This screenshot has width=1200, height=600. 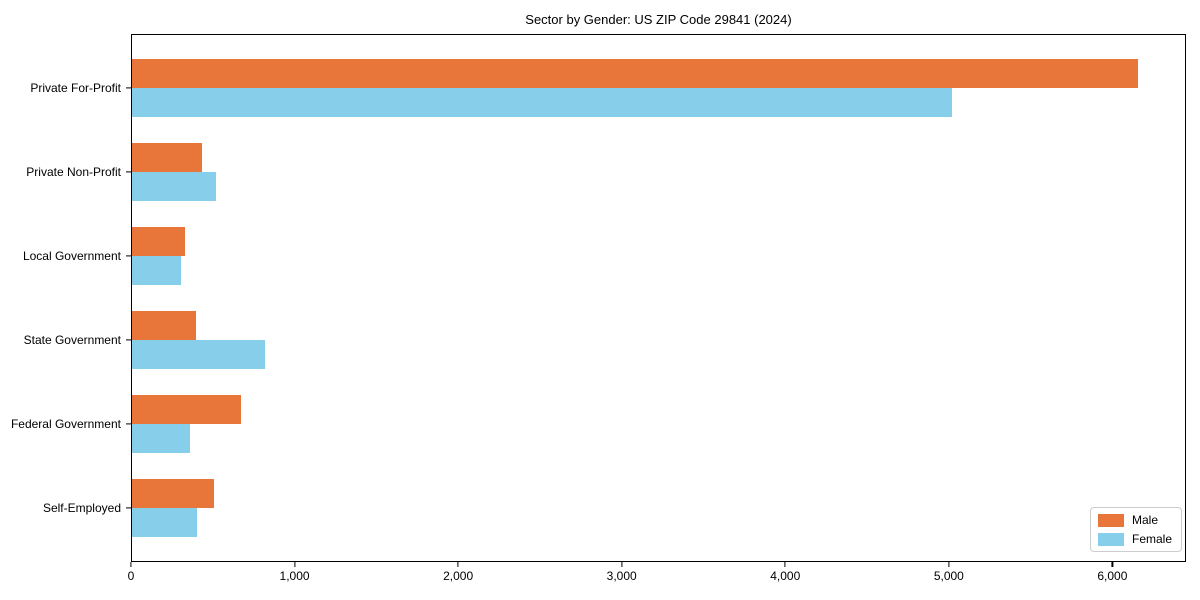 What do you see at coordinates (1152, 539) in the screenshot?
I see `legend-label: Female` at bounding box center [1152, 539].